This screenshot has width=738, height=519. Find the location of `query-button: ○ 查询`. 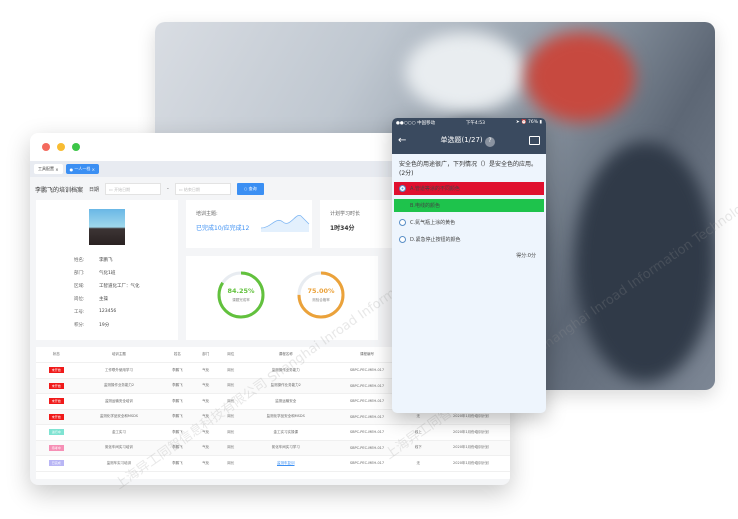

query-button: ○ 查询 is located at coordinates (250, 189).